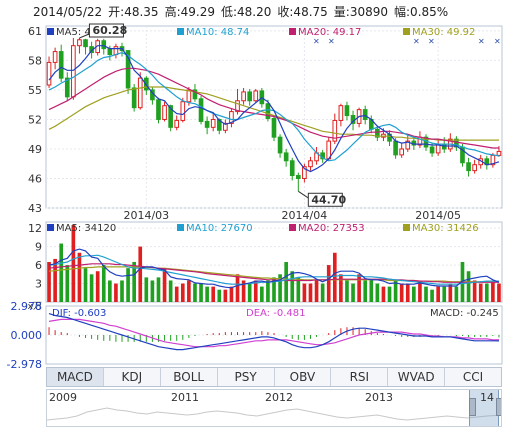 This screenshot has height=431, width=521. Describe the element at coordinates (189, 377) in the screenshot. I see `tab-boll: BOLL` at that location.